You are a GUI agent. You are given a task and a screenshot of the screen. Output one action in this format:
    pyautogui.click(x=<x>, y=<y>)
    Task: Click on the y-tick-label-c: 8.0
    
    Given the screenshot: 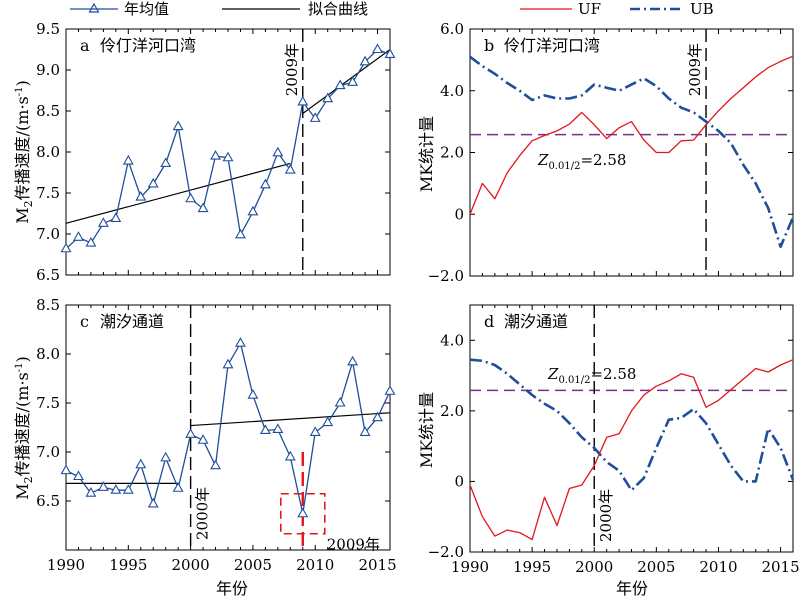 What is the action you would take?
    pyautogui.click(x=48, y=354)
    